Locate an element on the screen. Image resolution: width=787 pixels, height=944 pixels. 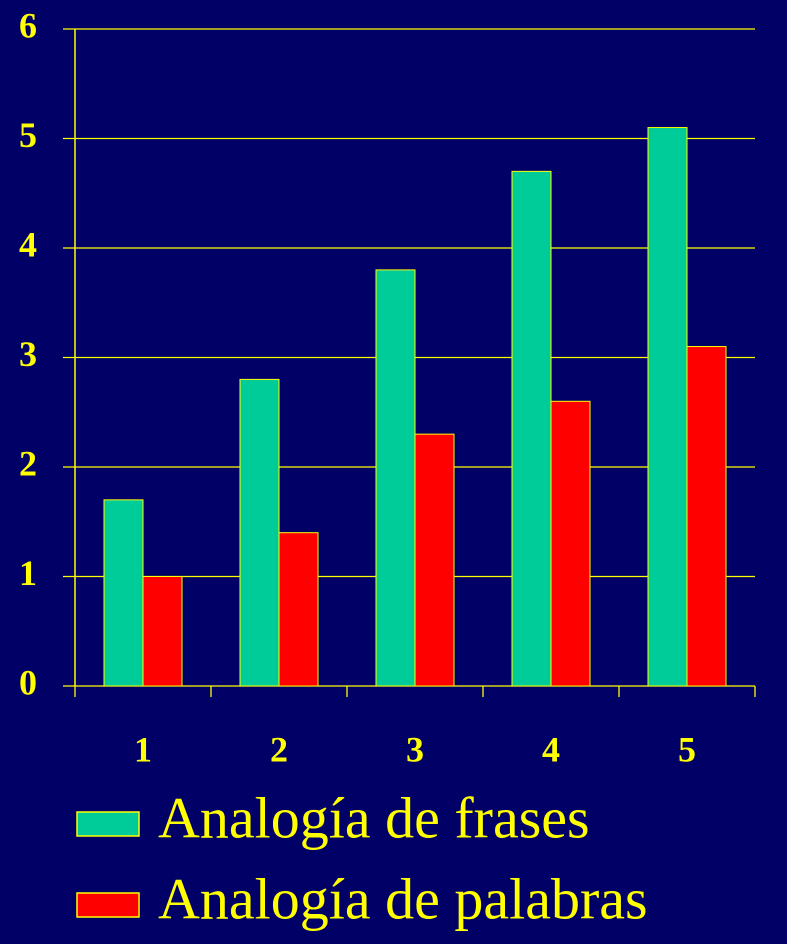
x-tick-label: 2 is located at coordinates (279, 749).